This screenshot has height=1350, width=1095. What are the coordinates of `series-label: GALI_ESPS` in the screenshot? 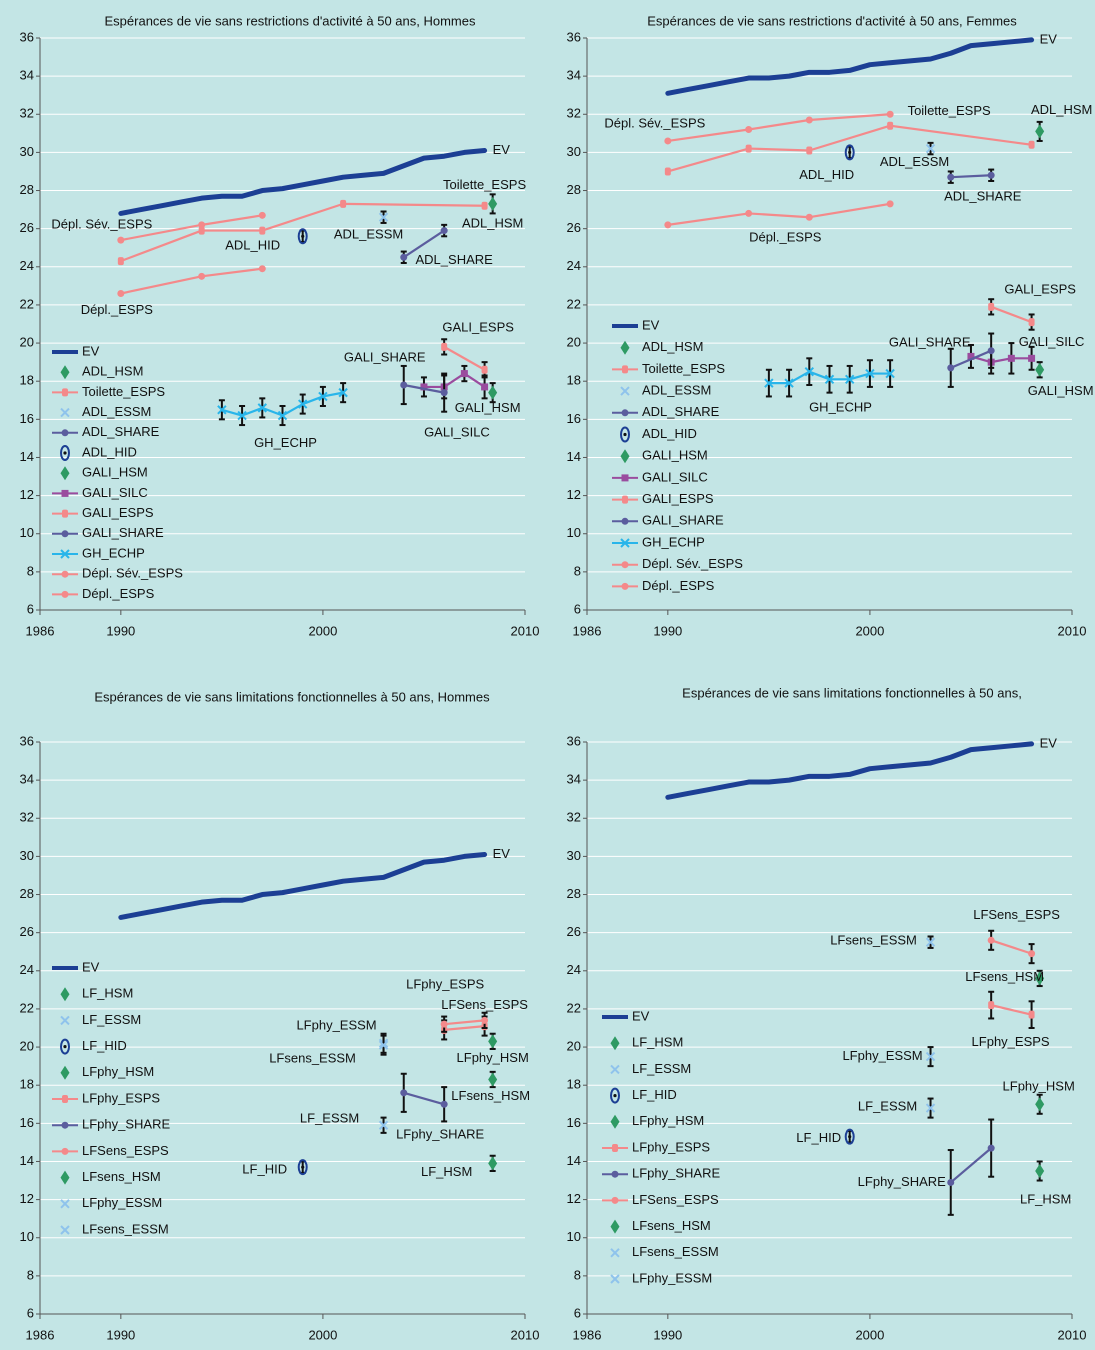 It's located at (478, 326).